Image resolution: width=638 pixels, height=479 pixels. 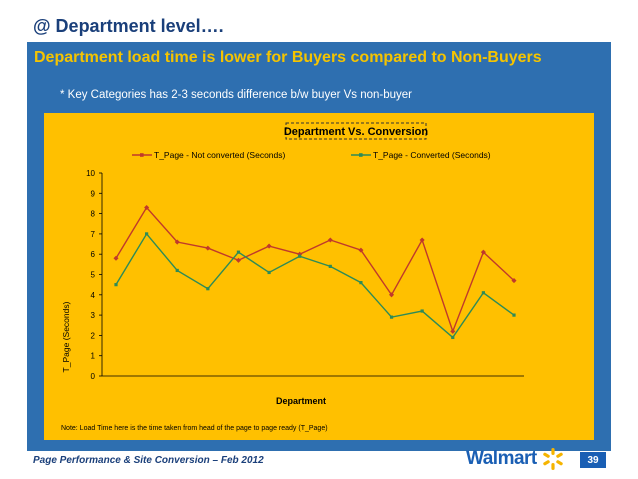 What do you see at coordinates (93, 234) in the screenshot?
I see `y-tick-label: 7` at bounding box center [93, 234].